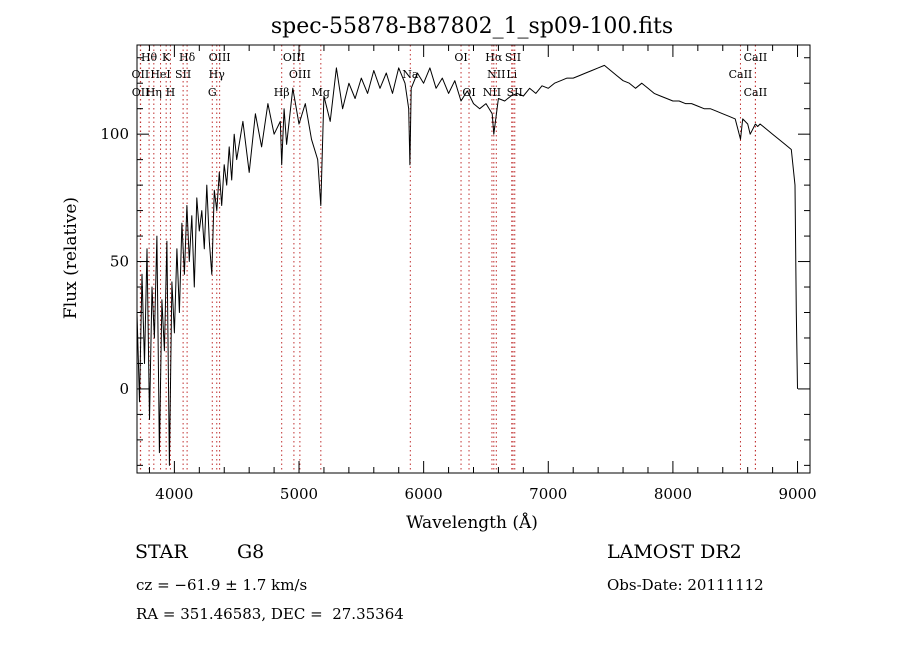 This screenshot has width=900, height=650. What do you see at coordinates (548, 494) in the screenshot?
I see `x-tick-label: 7000` at bounding box center [548, 494].